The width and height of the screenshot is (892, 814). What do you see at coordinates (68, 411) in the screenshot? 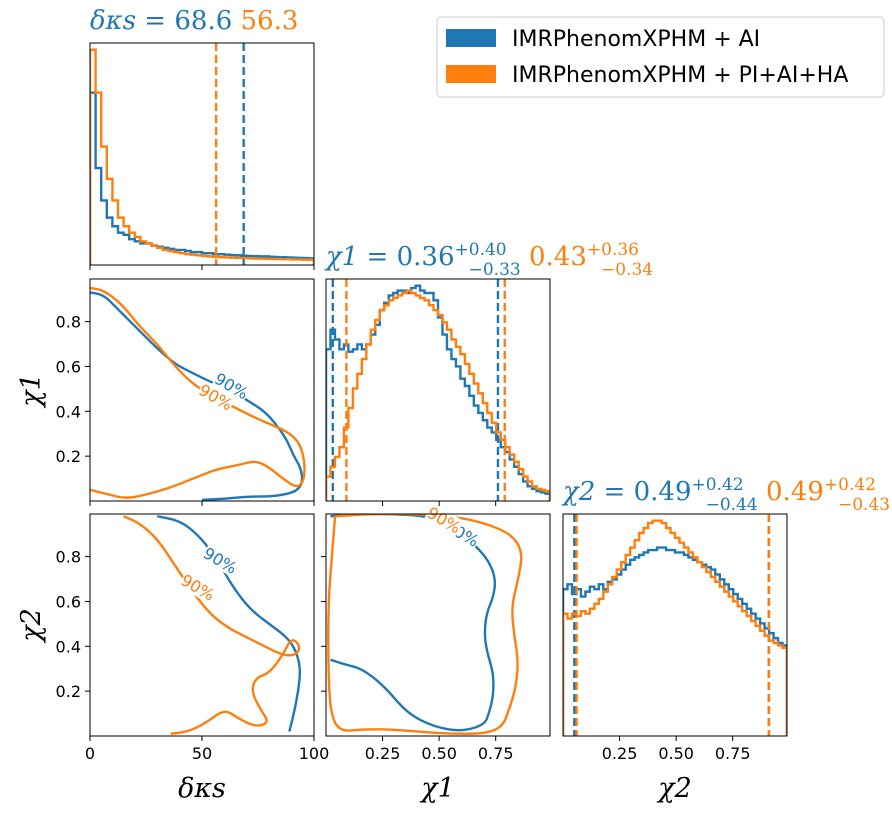
I see `y-tick-label-chi1: 0.4` at bounding box center [68, 411].